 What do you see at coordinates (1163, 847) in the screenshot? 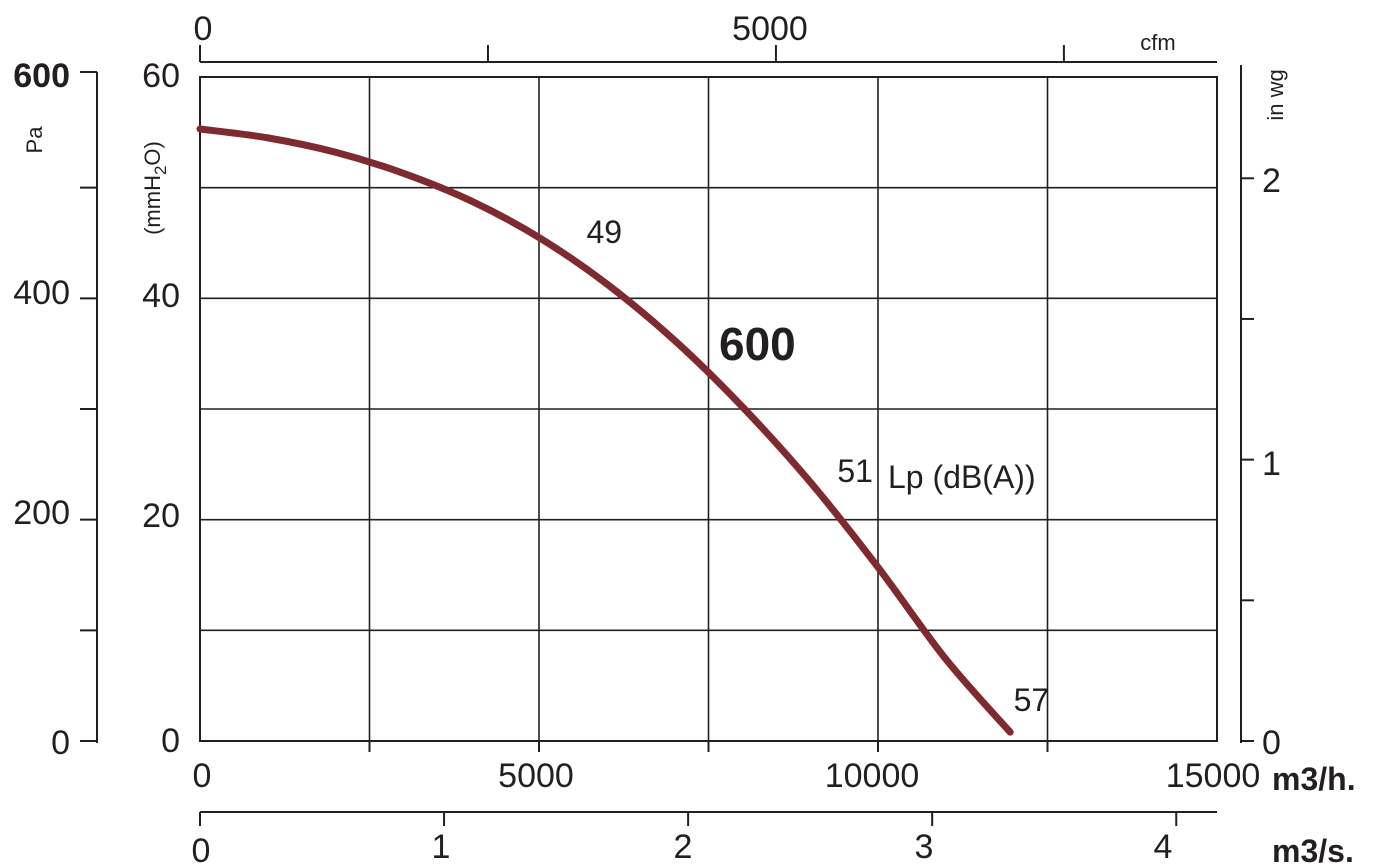
I see `m3s-tick-label: 4` at bounding box center [1163, 847].